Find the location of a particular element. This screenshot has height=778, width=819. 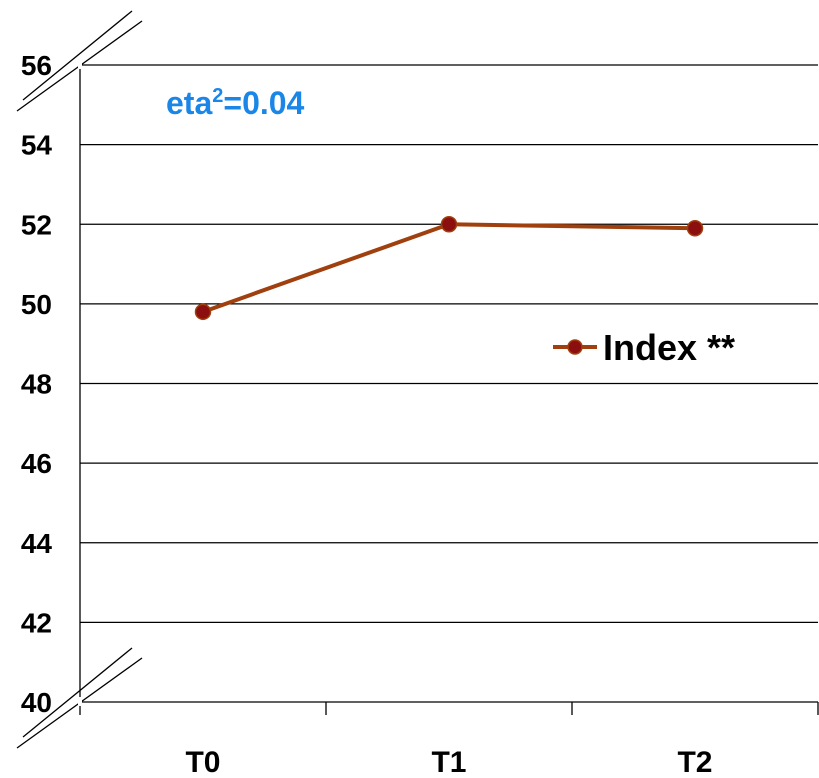

axis-break-top is located at coordinates (79, 61).